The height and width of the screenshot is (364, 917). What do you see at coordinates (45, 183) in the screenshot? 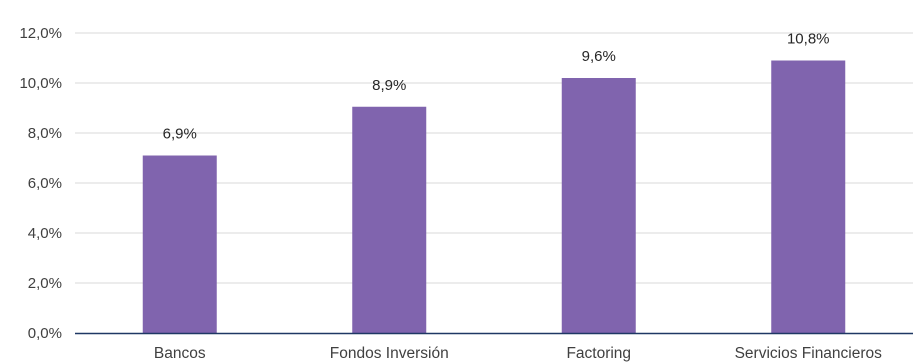
I see `y-tick-label: 6,0%` at bounding box center [45, 183].